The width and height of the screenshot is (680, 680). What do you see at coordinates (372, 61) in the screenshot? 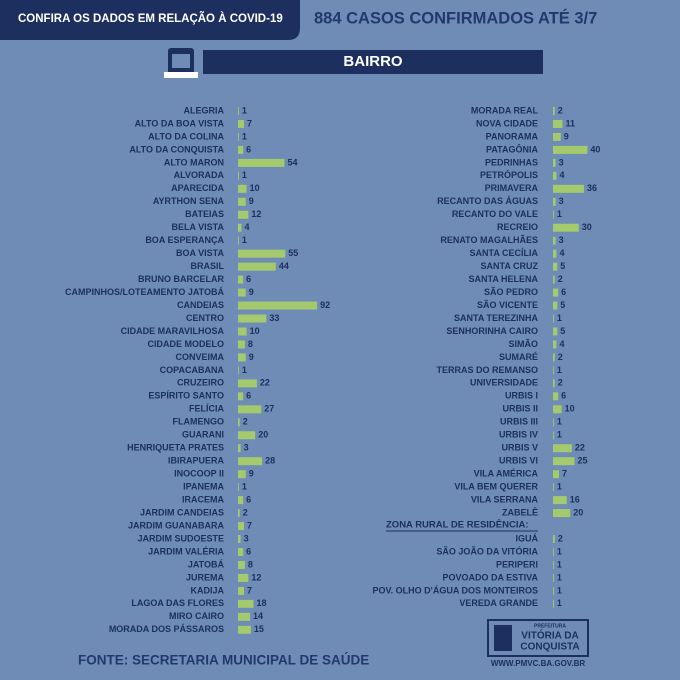
I see `section-title: BAIRRO` at bounding box center [372, 61].